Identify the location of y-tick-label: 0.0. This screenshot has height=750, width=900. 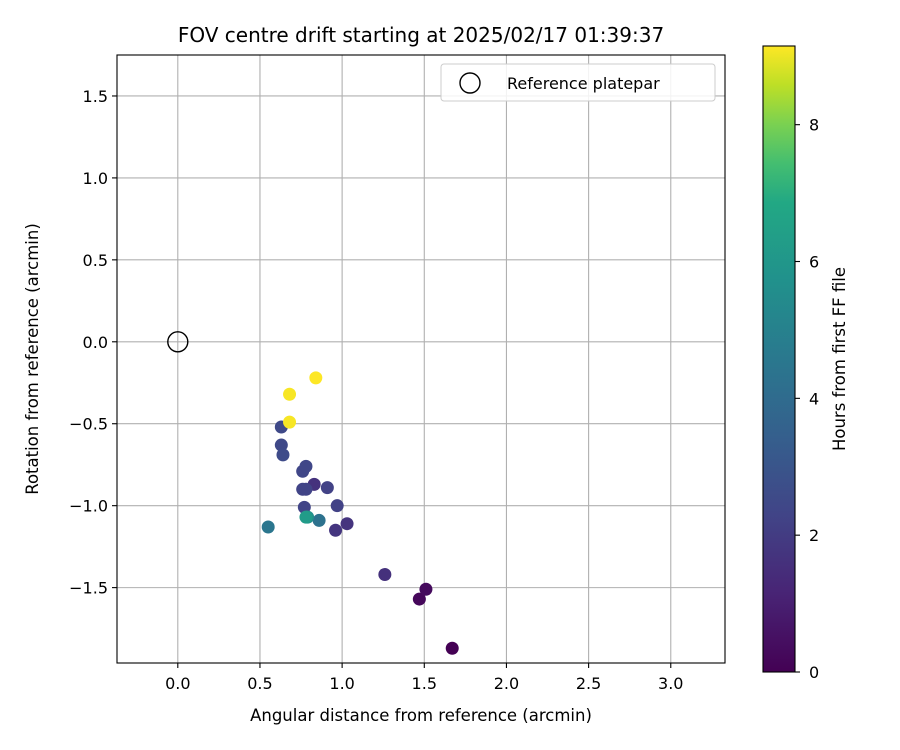
(95, 342).